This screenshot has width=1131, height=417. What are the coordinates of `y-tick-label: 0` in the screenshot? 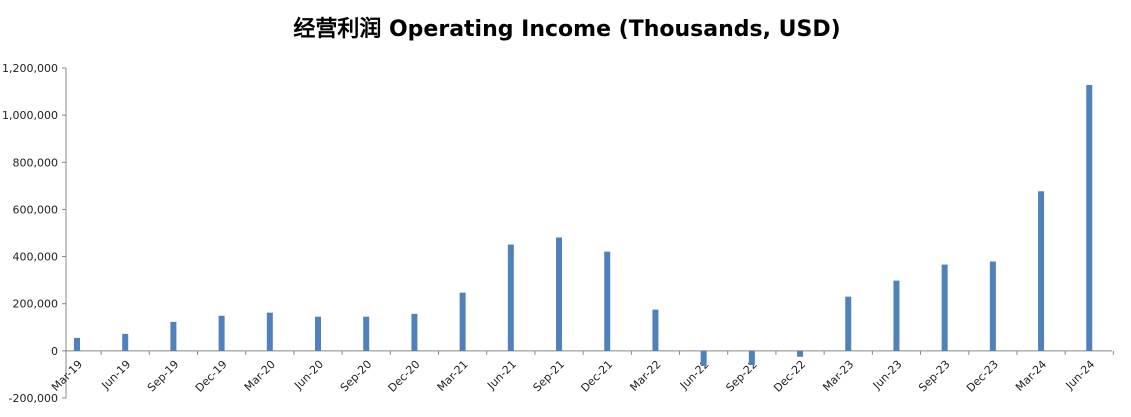 It's located at (54, 351).